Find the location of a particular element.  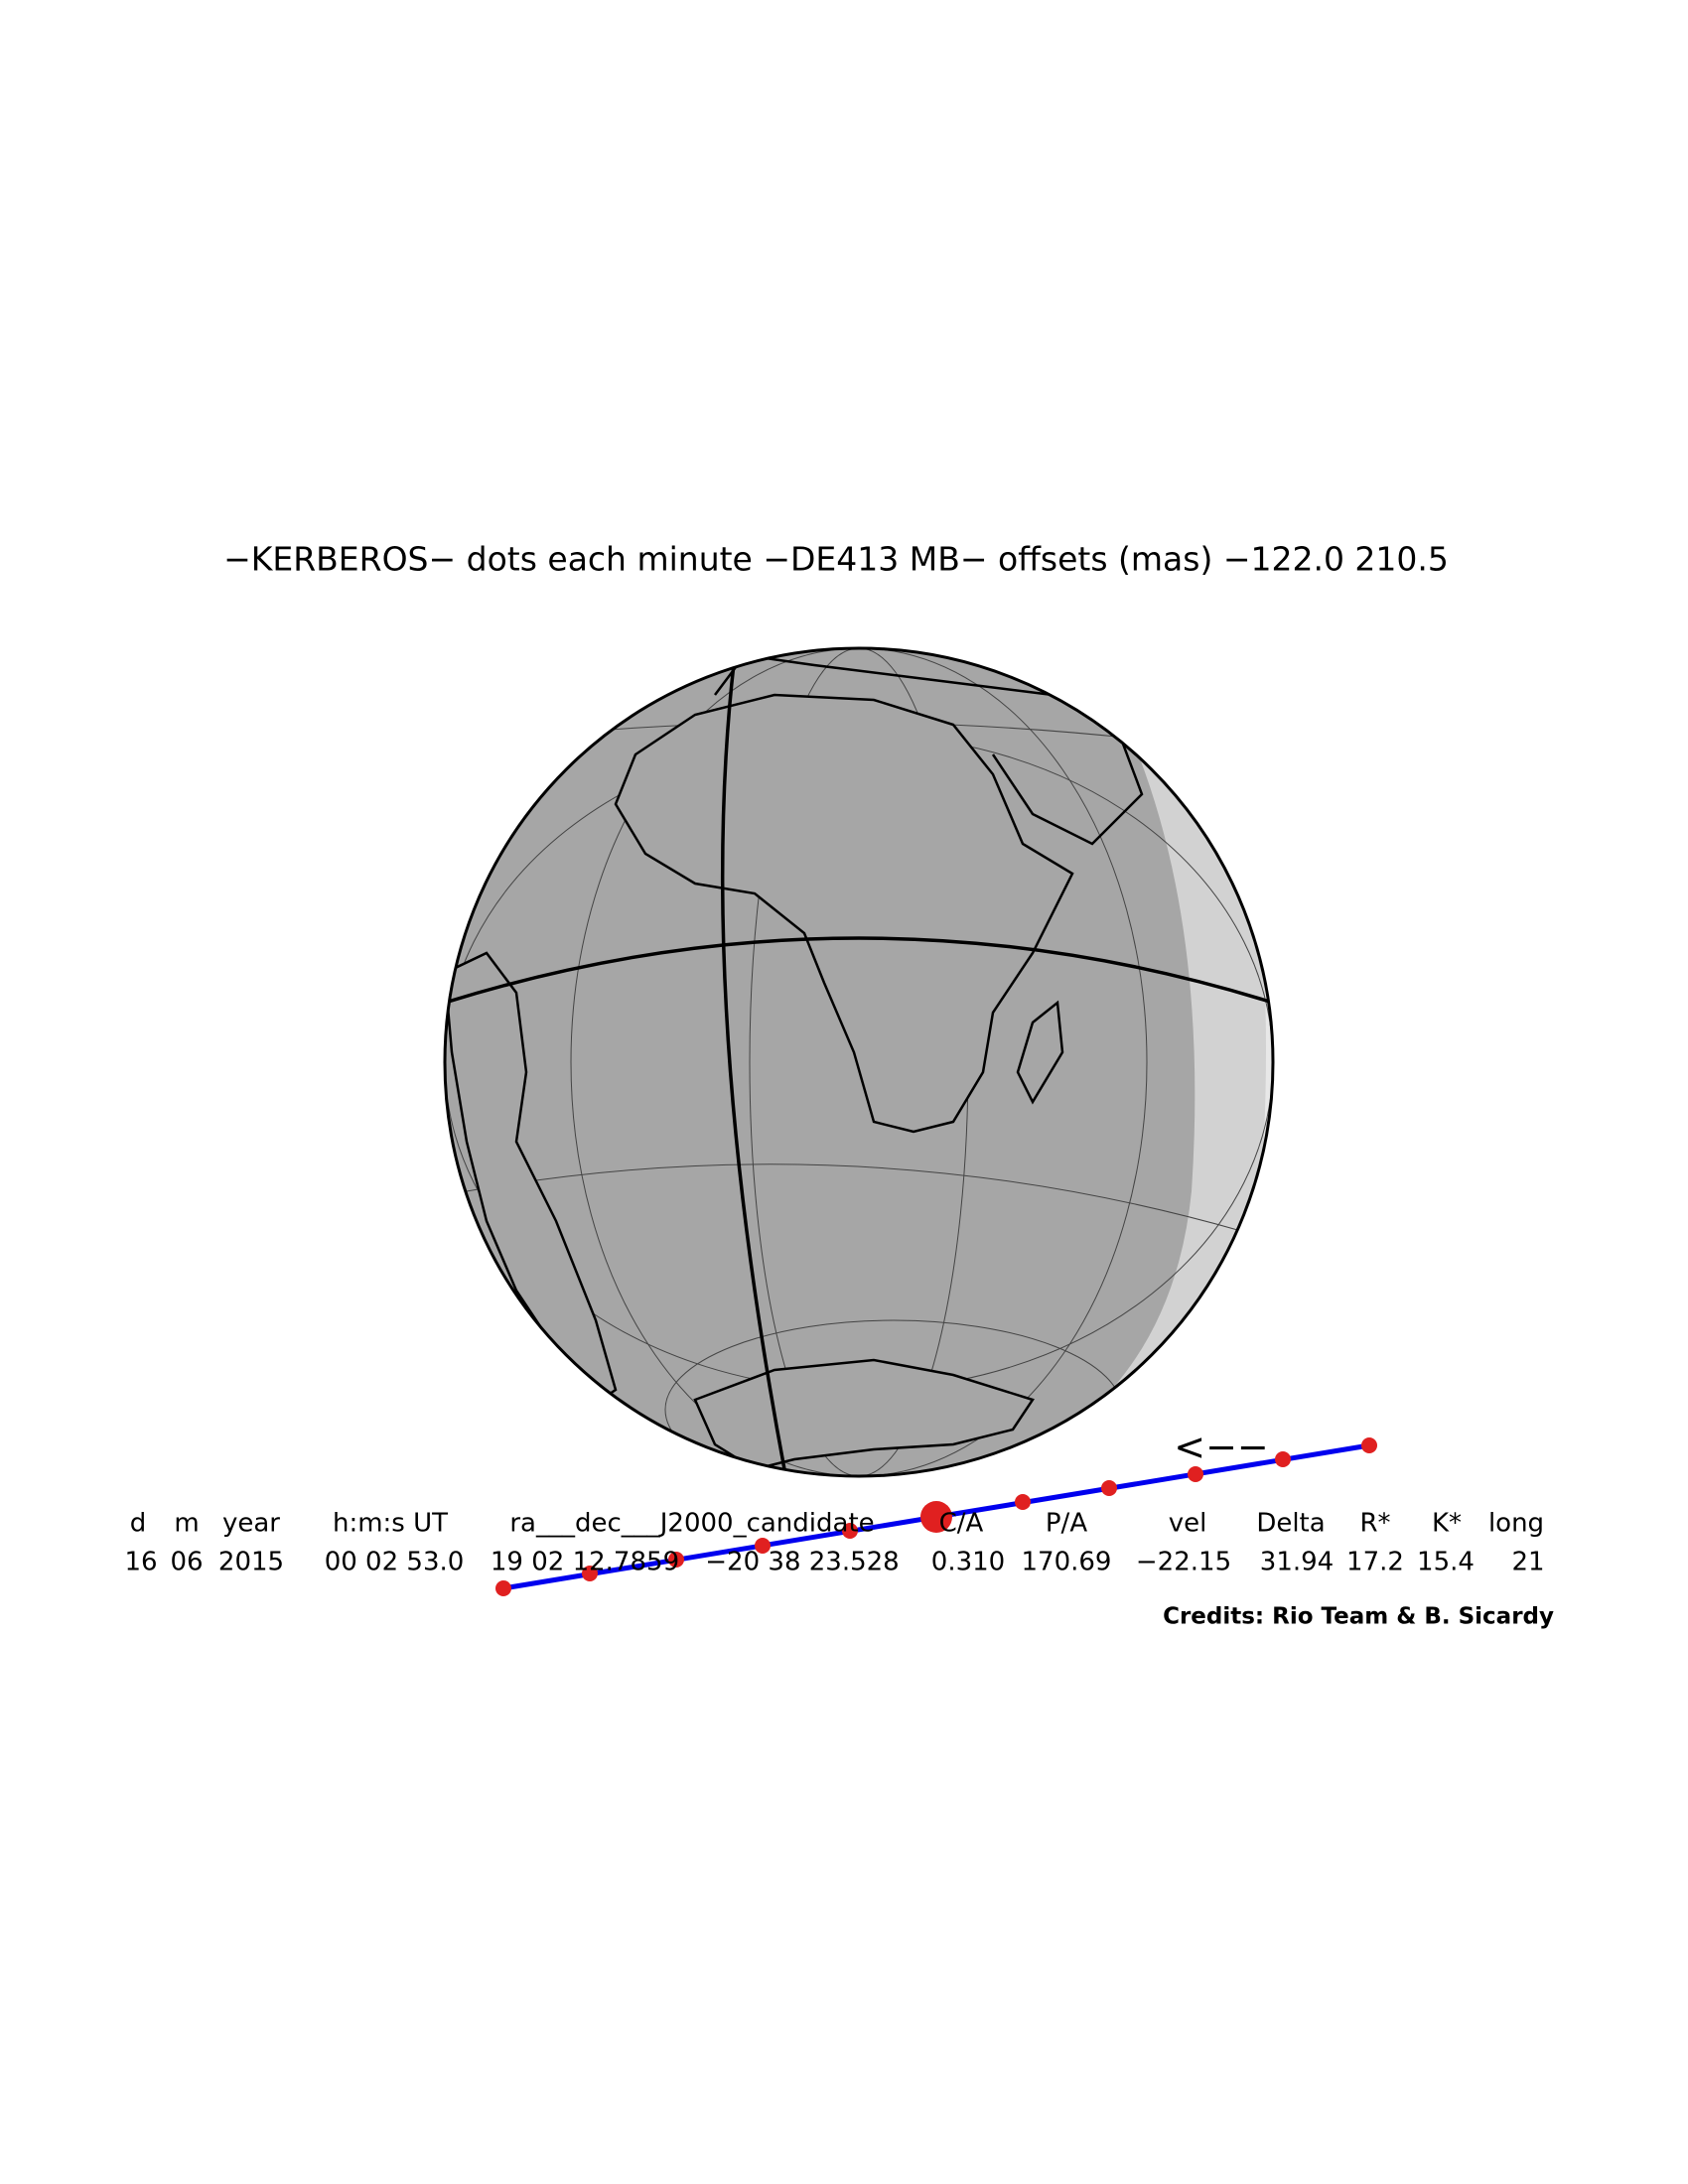

value-cell: 0.310 is located at coordinates (968, 1562).